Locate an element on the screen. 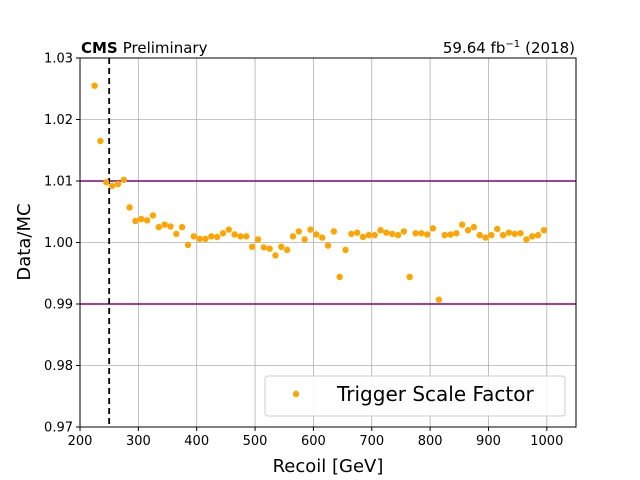 This screenshot has height=480, width=640. y-tick-label: 1.00 is located at coordinates (58, 243).